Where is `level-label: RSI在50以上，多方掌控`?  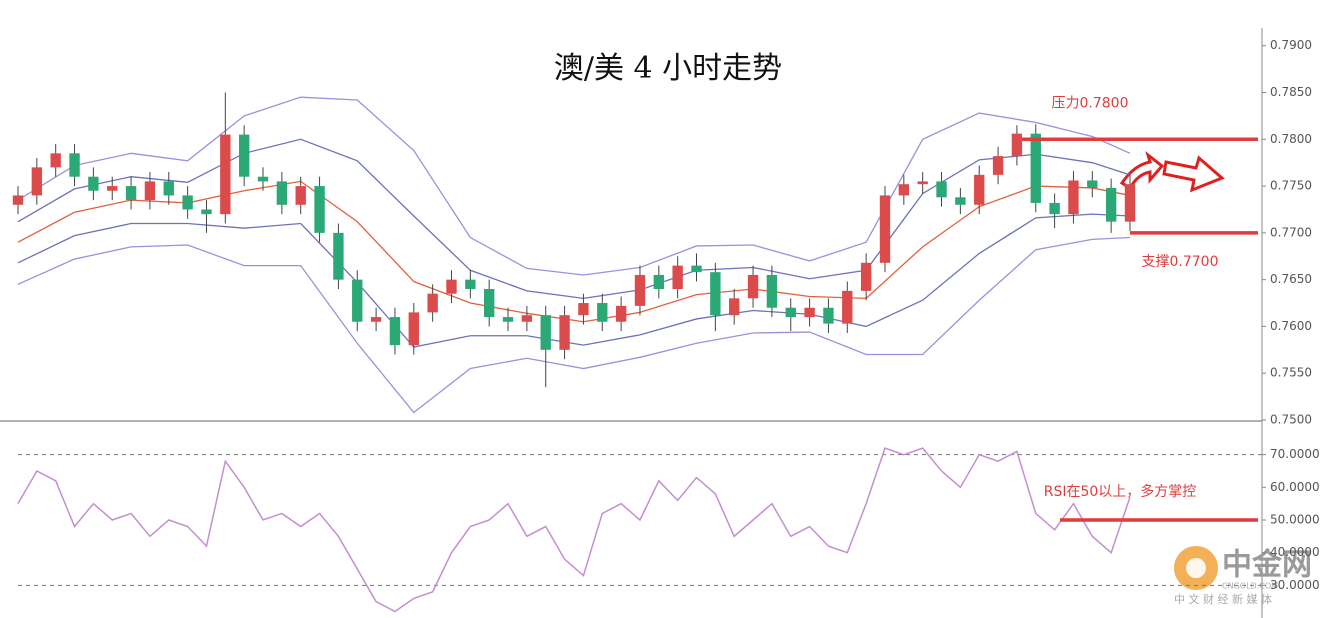
level-label: RSI在50以上，多方掌控 is located at coordinates (1120, 491).